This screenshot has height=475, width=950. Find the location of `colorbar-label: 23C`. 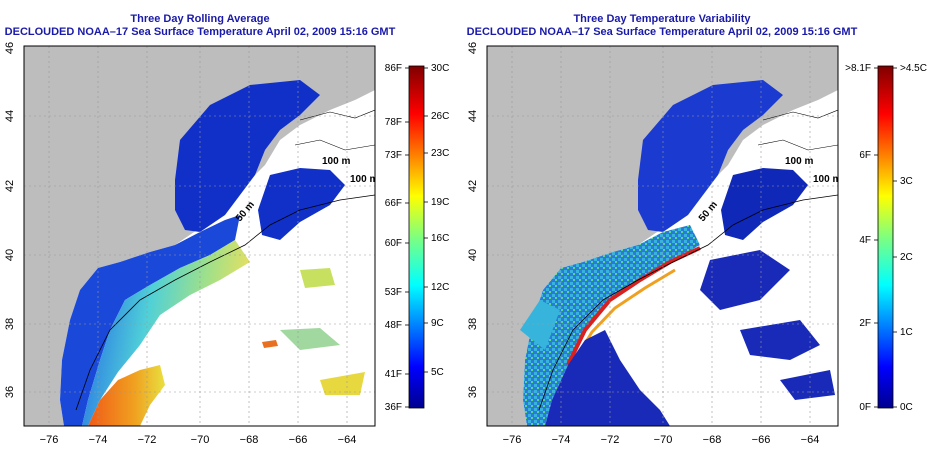

colorbar-label: 23C is located at coordinates (440, 153).